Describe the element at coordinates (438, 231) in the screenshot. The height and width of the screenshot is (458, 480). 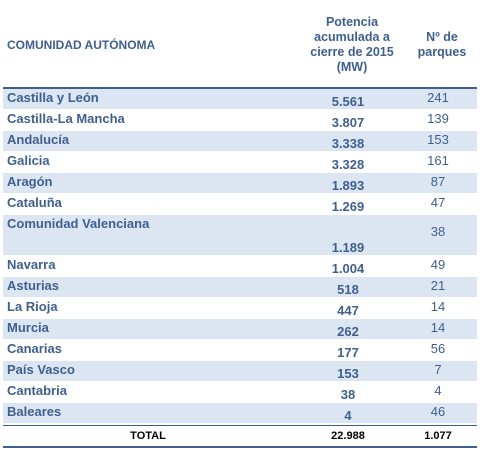
I see `parks-value: 38` at that location.